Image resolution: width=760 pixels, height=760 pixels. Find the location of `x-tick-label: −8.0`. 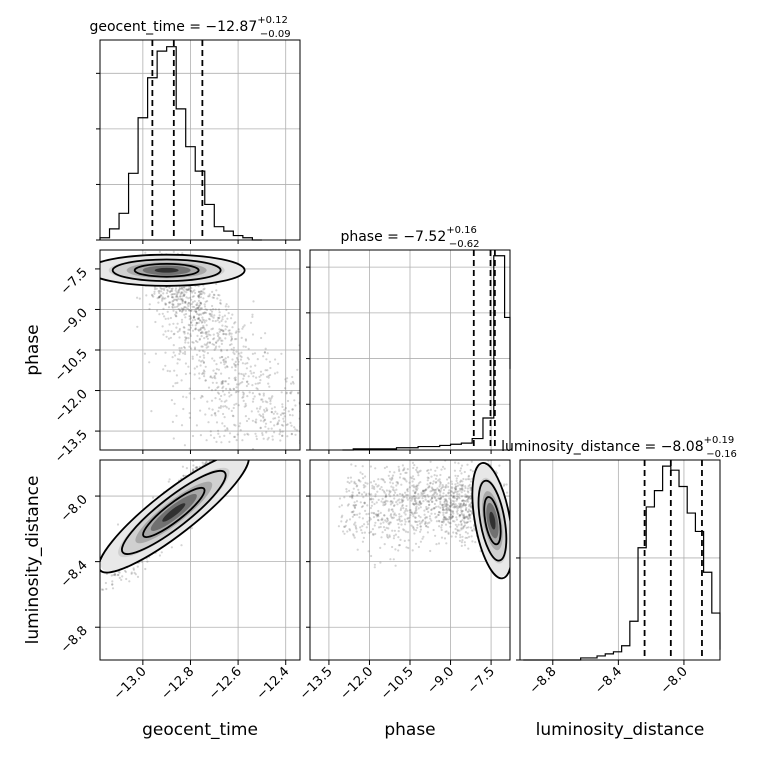

x-tick-label: −8.0 is located at coordinates (674, 680).